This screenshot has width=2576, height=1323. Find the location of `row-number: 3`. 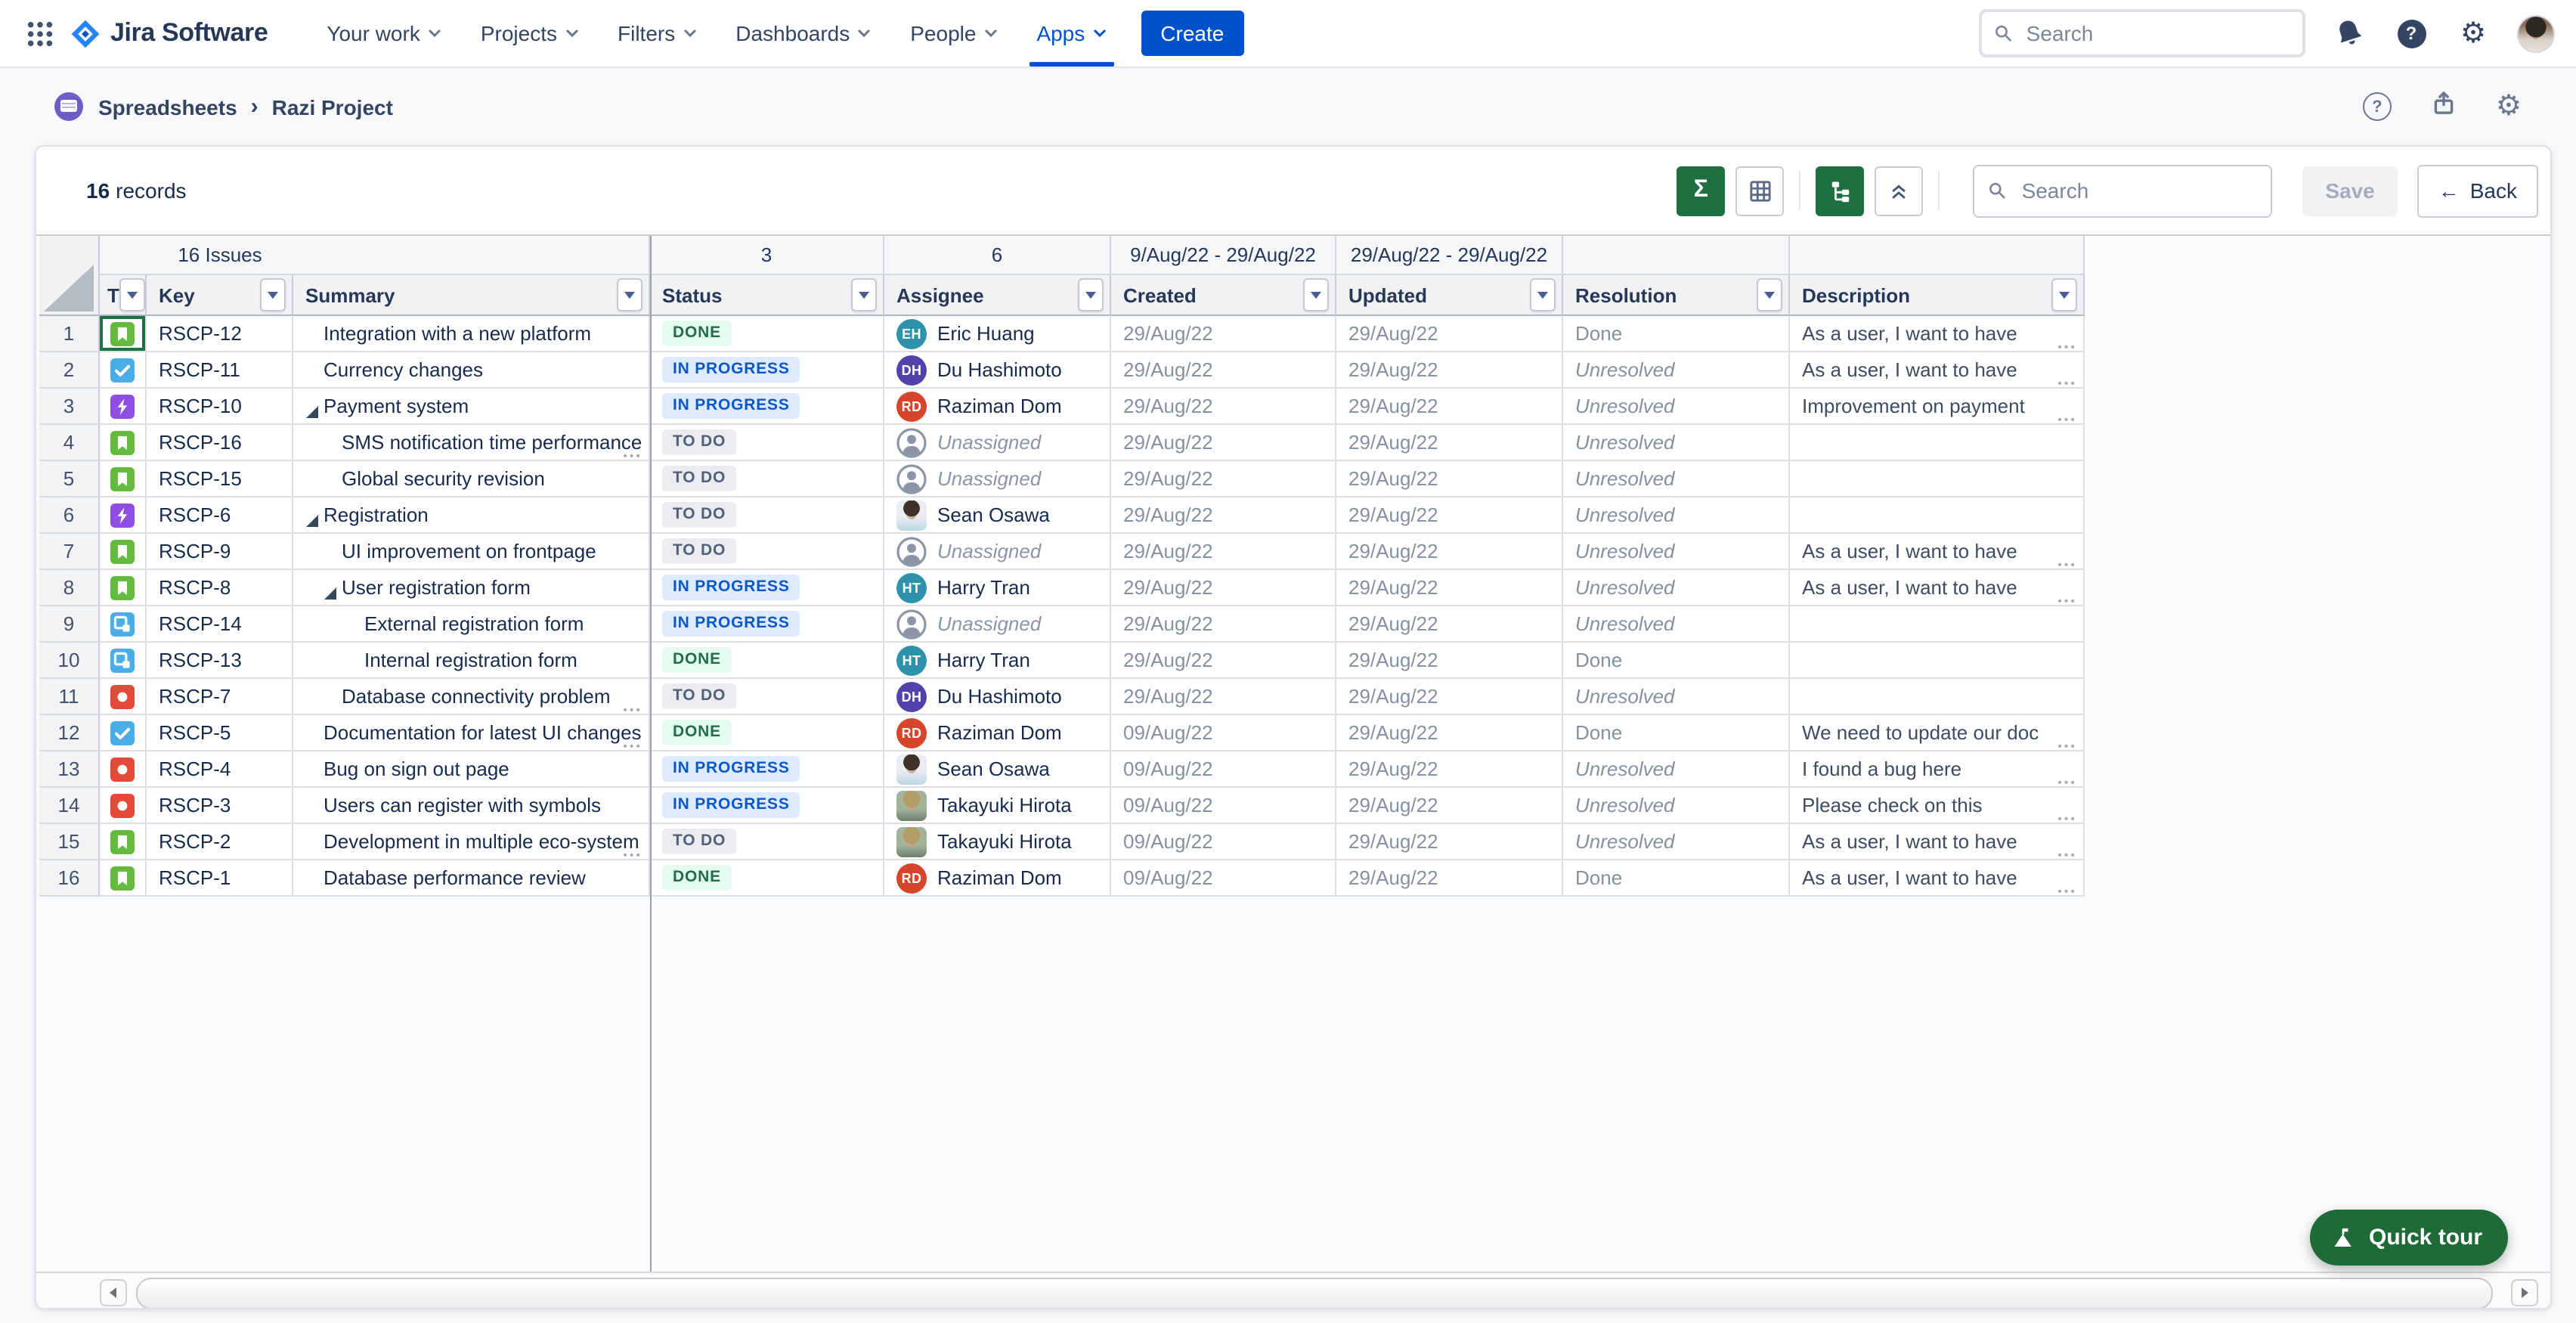

row-number: 3 is located at coordinates (69, 407).